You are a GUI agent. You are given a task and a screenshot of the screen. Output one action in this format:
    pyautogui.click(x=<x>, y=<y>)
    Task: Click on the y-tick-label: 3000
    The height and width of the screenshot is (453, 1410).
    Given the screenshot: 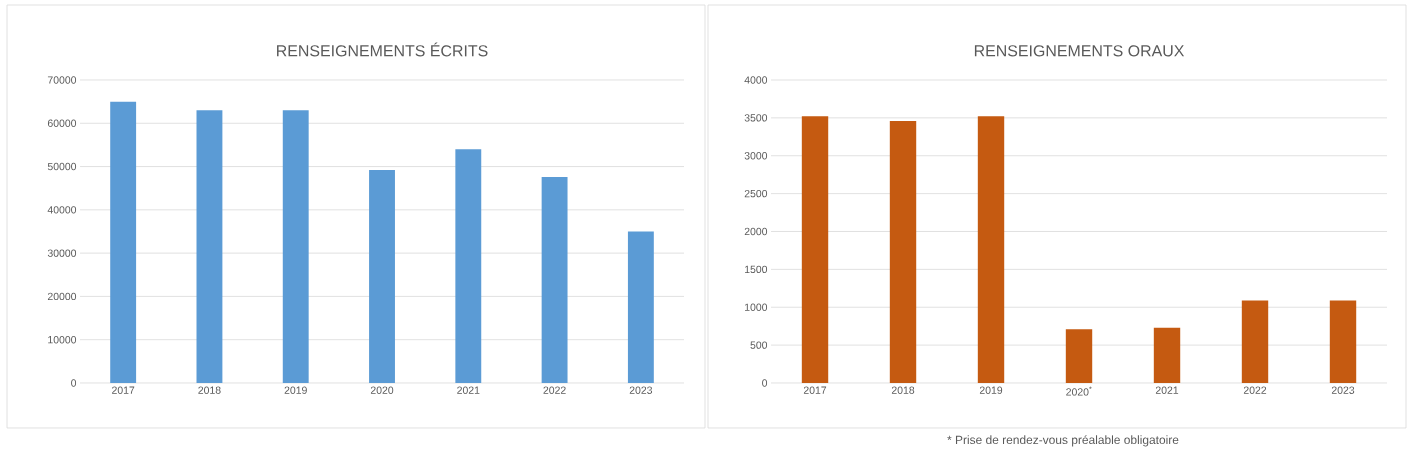 What is the action you would take?
    pyautogui.click(x=756, y=156)
    